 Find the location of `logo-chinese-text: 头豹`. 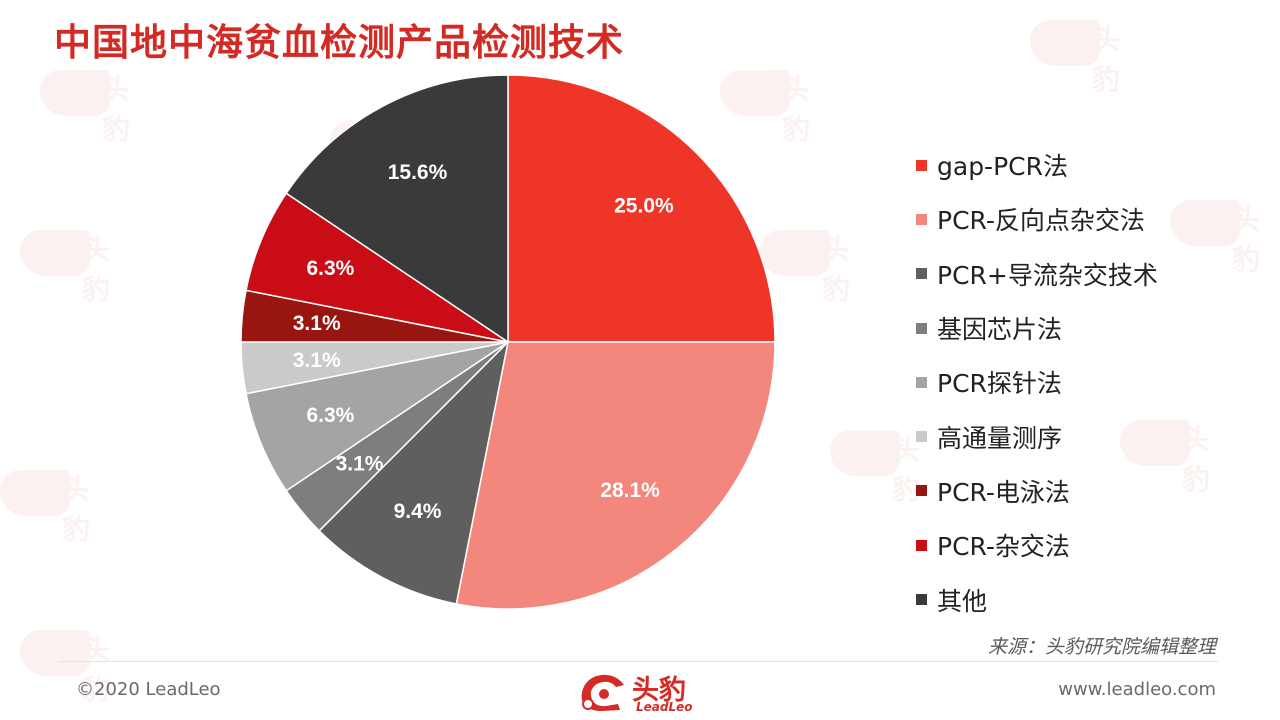

logo-chinese-text: 头豹 is located at coordinates (659, 690).